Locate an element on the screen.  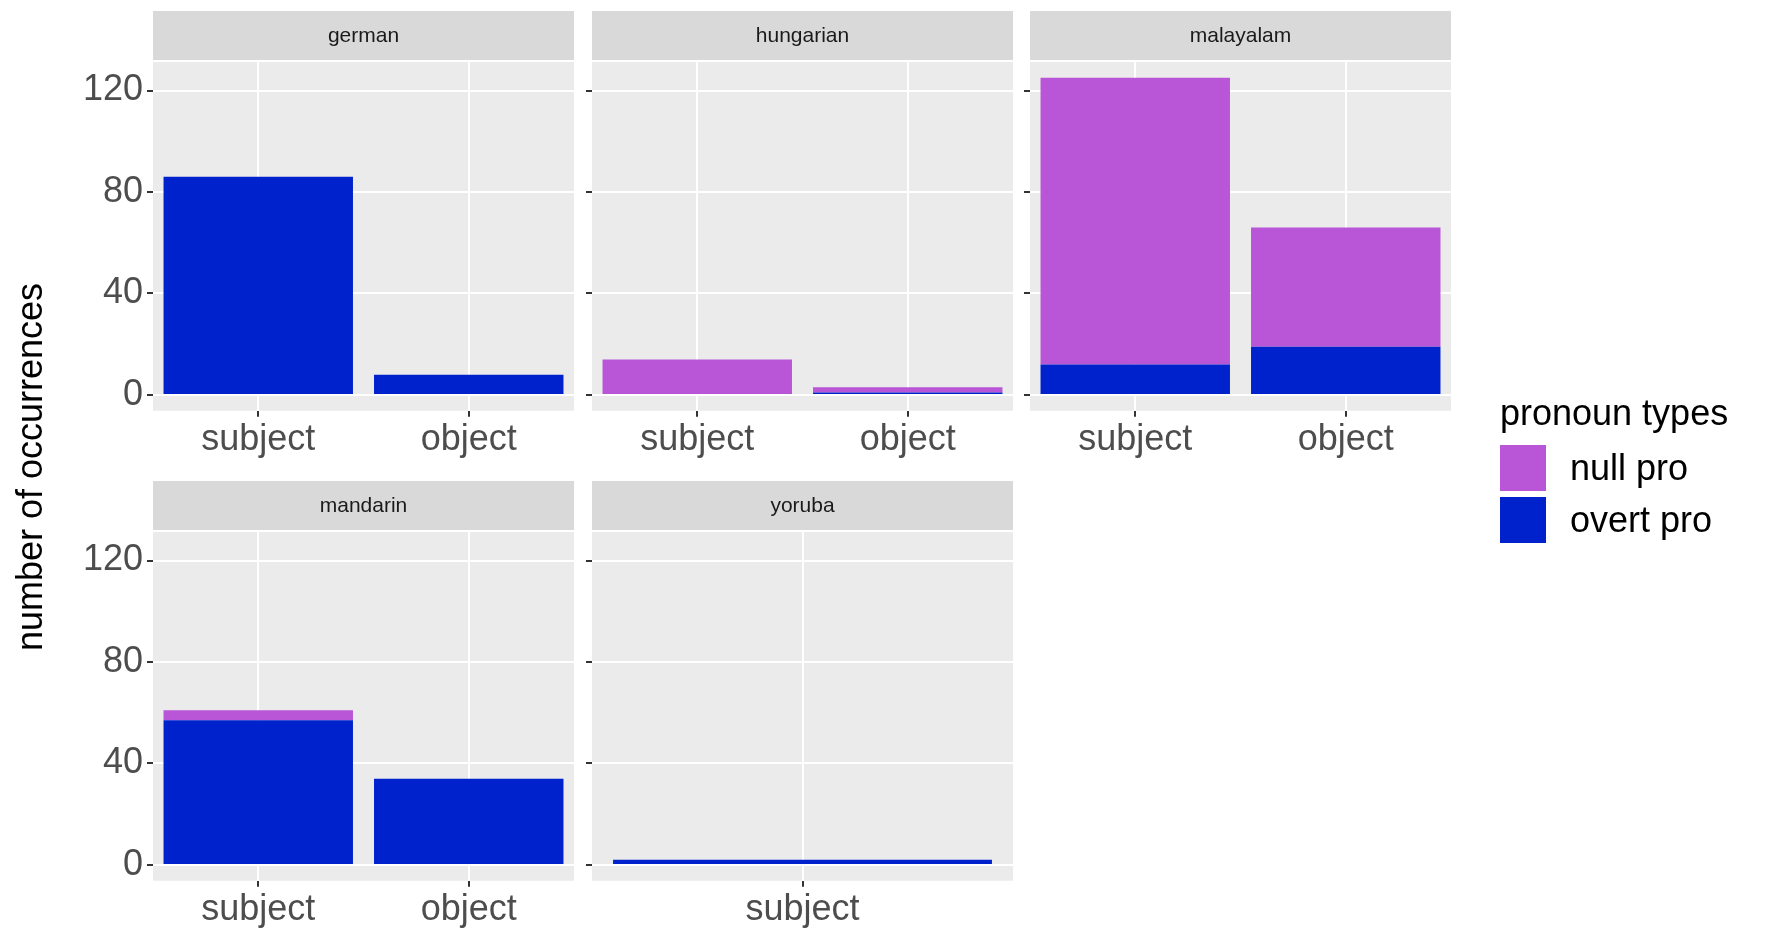
legend-label: overt pro is located at coordinates (1641, 520).